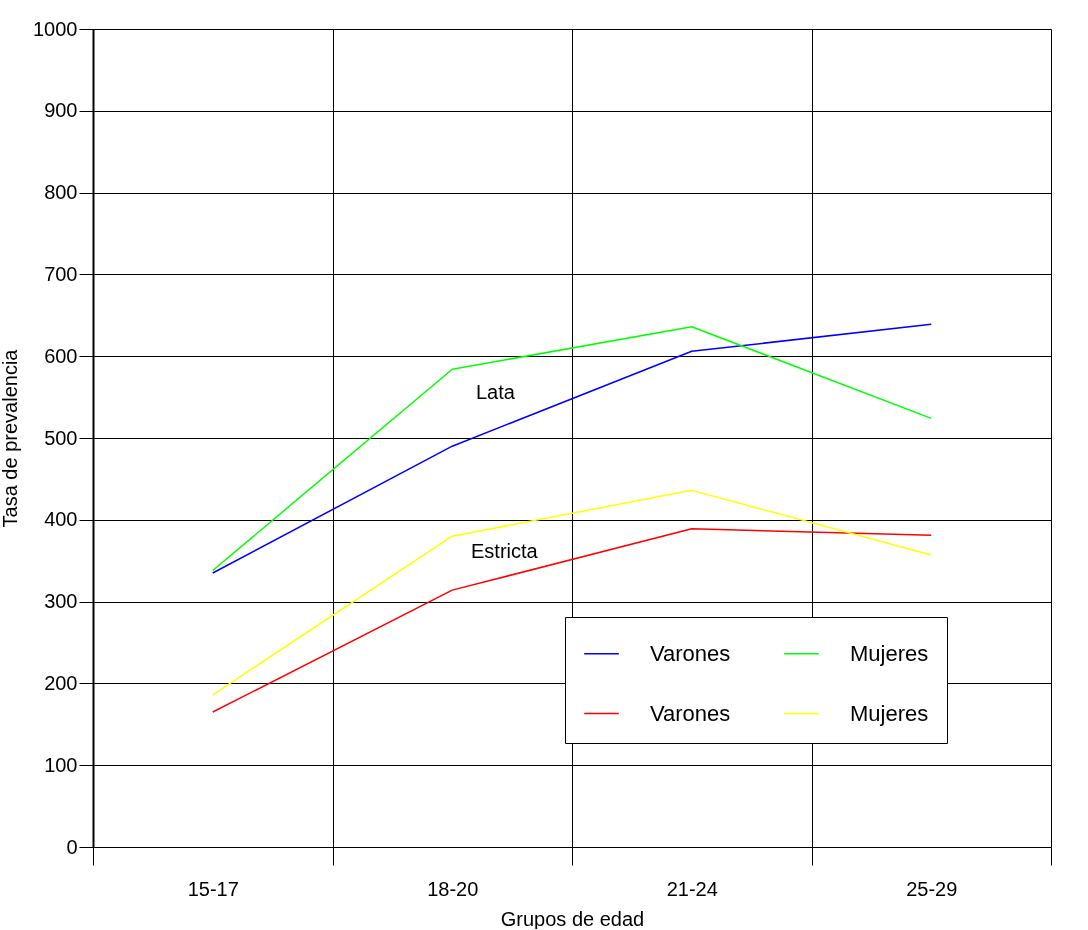 The image size is (1088, 930). Describe the element at coordinates (932, 888) in the screenshot. I see `x-tick-label: 25-29` at that location.